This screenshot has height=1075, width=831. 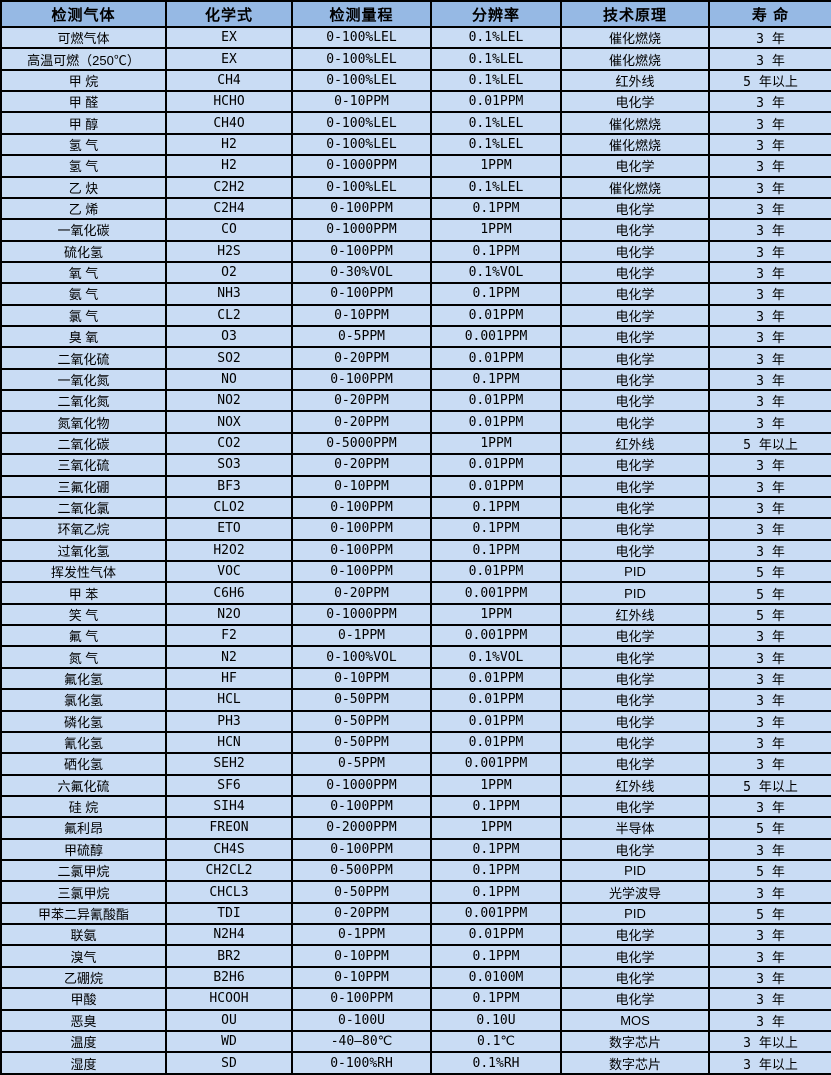 I want to click on cell-resolution: 0.1%VOL, so click(x=496, y=272).